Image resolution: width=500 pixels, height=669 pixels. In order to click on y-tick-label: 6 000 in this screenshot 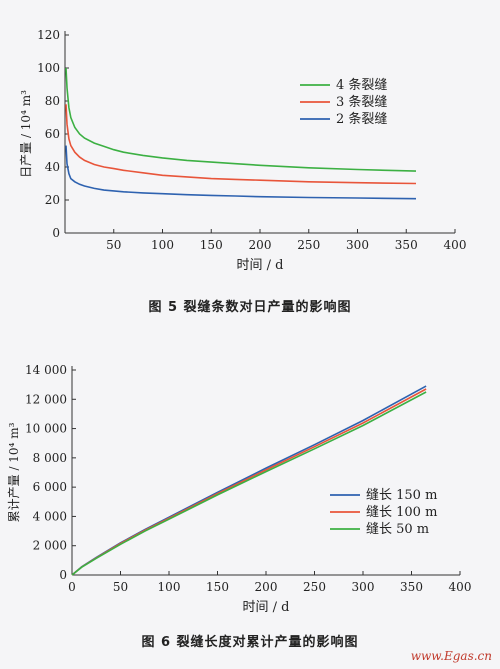, I will do `click(50, 487)`.